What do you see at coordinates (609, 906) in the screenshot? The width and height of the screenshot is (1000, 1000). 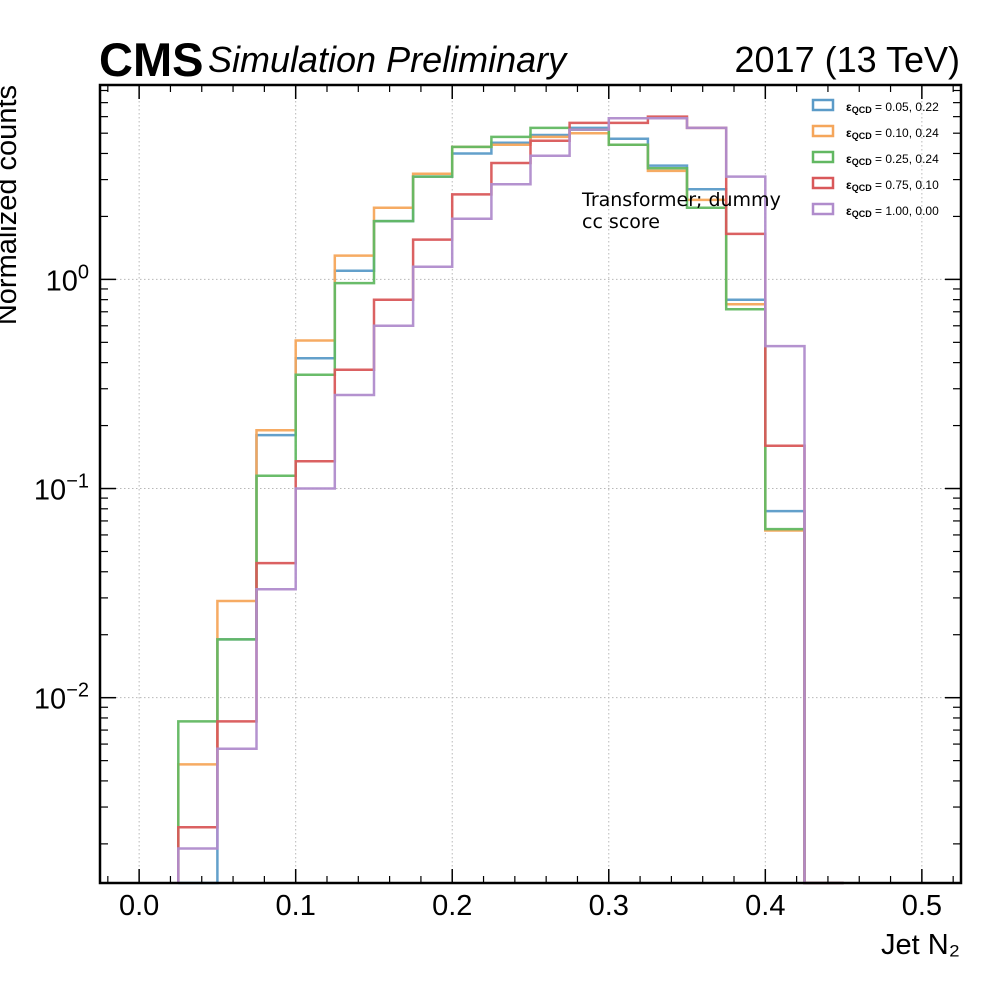 I see `x-tick-label: 0.3` at bounding box center [609, 906].